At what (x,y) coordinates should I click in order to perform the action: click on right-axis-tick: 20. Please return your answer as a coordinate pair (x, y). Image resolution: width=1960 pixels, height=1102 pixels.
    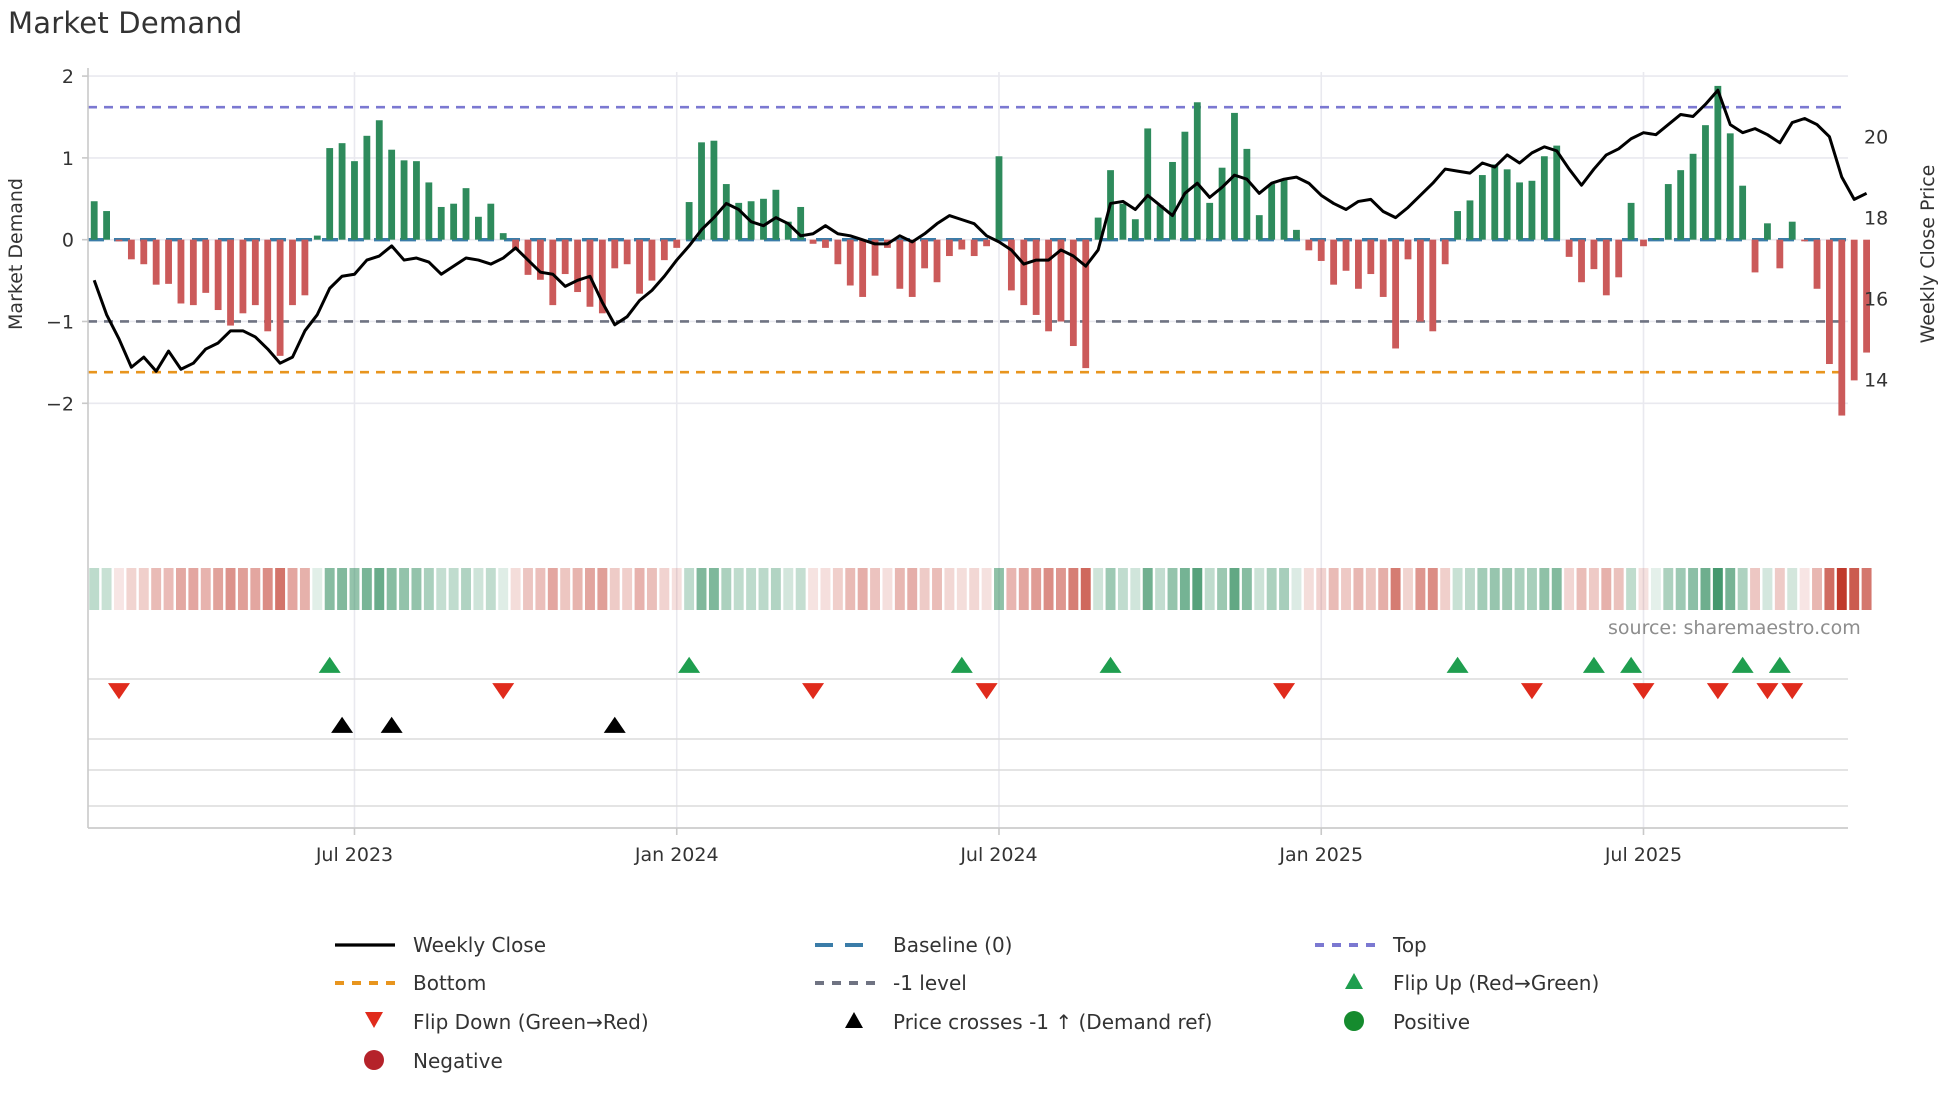
    Looking at the image, I should click on (1876, 138).